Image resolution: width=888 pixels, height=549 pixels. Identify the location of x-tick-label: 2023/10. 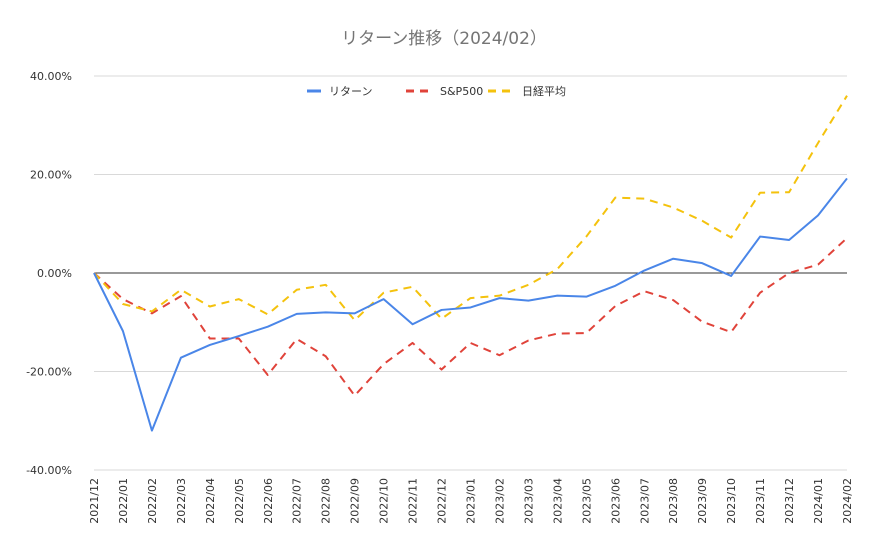
(731, 501).